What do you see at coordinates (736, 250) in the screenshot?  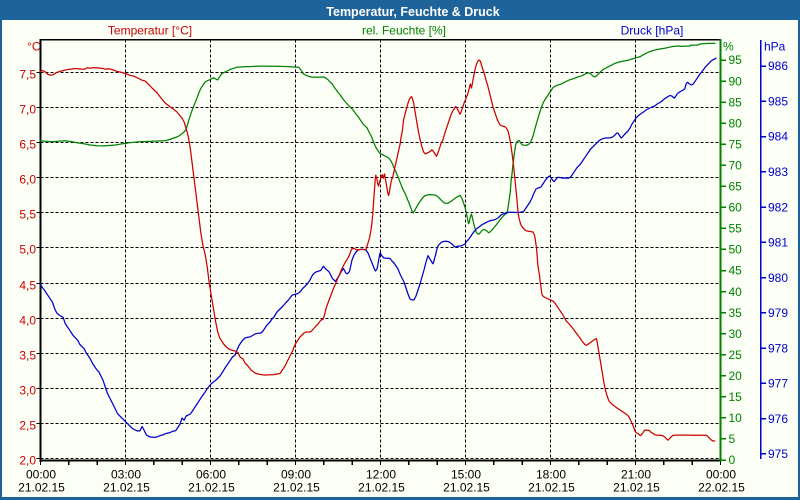 I see `svg-text: 50` at bounding box center [736, 250].